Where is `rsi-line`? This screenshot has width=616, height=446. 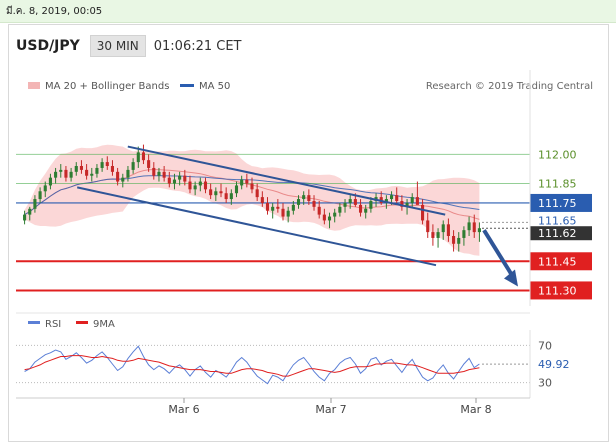
rsi-line is located at coordinates (252, 365).